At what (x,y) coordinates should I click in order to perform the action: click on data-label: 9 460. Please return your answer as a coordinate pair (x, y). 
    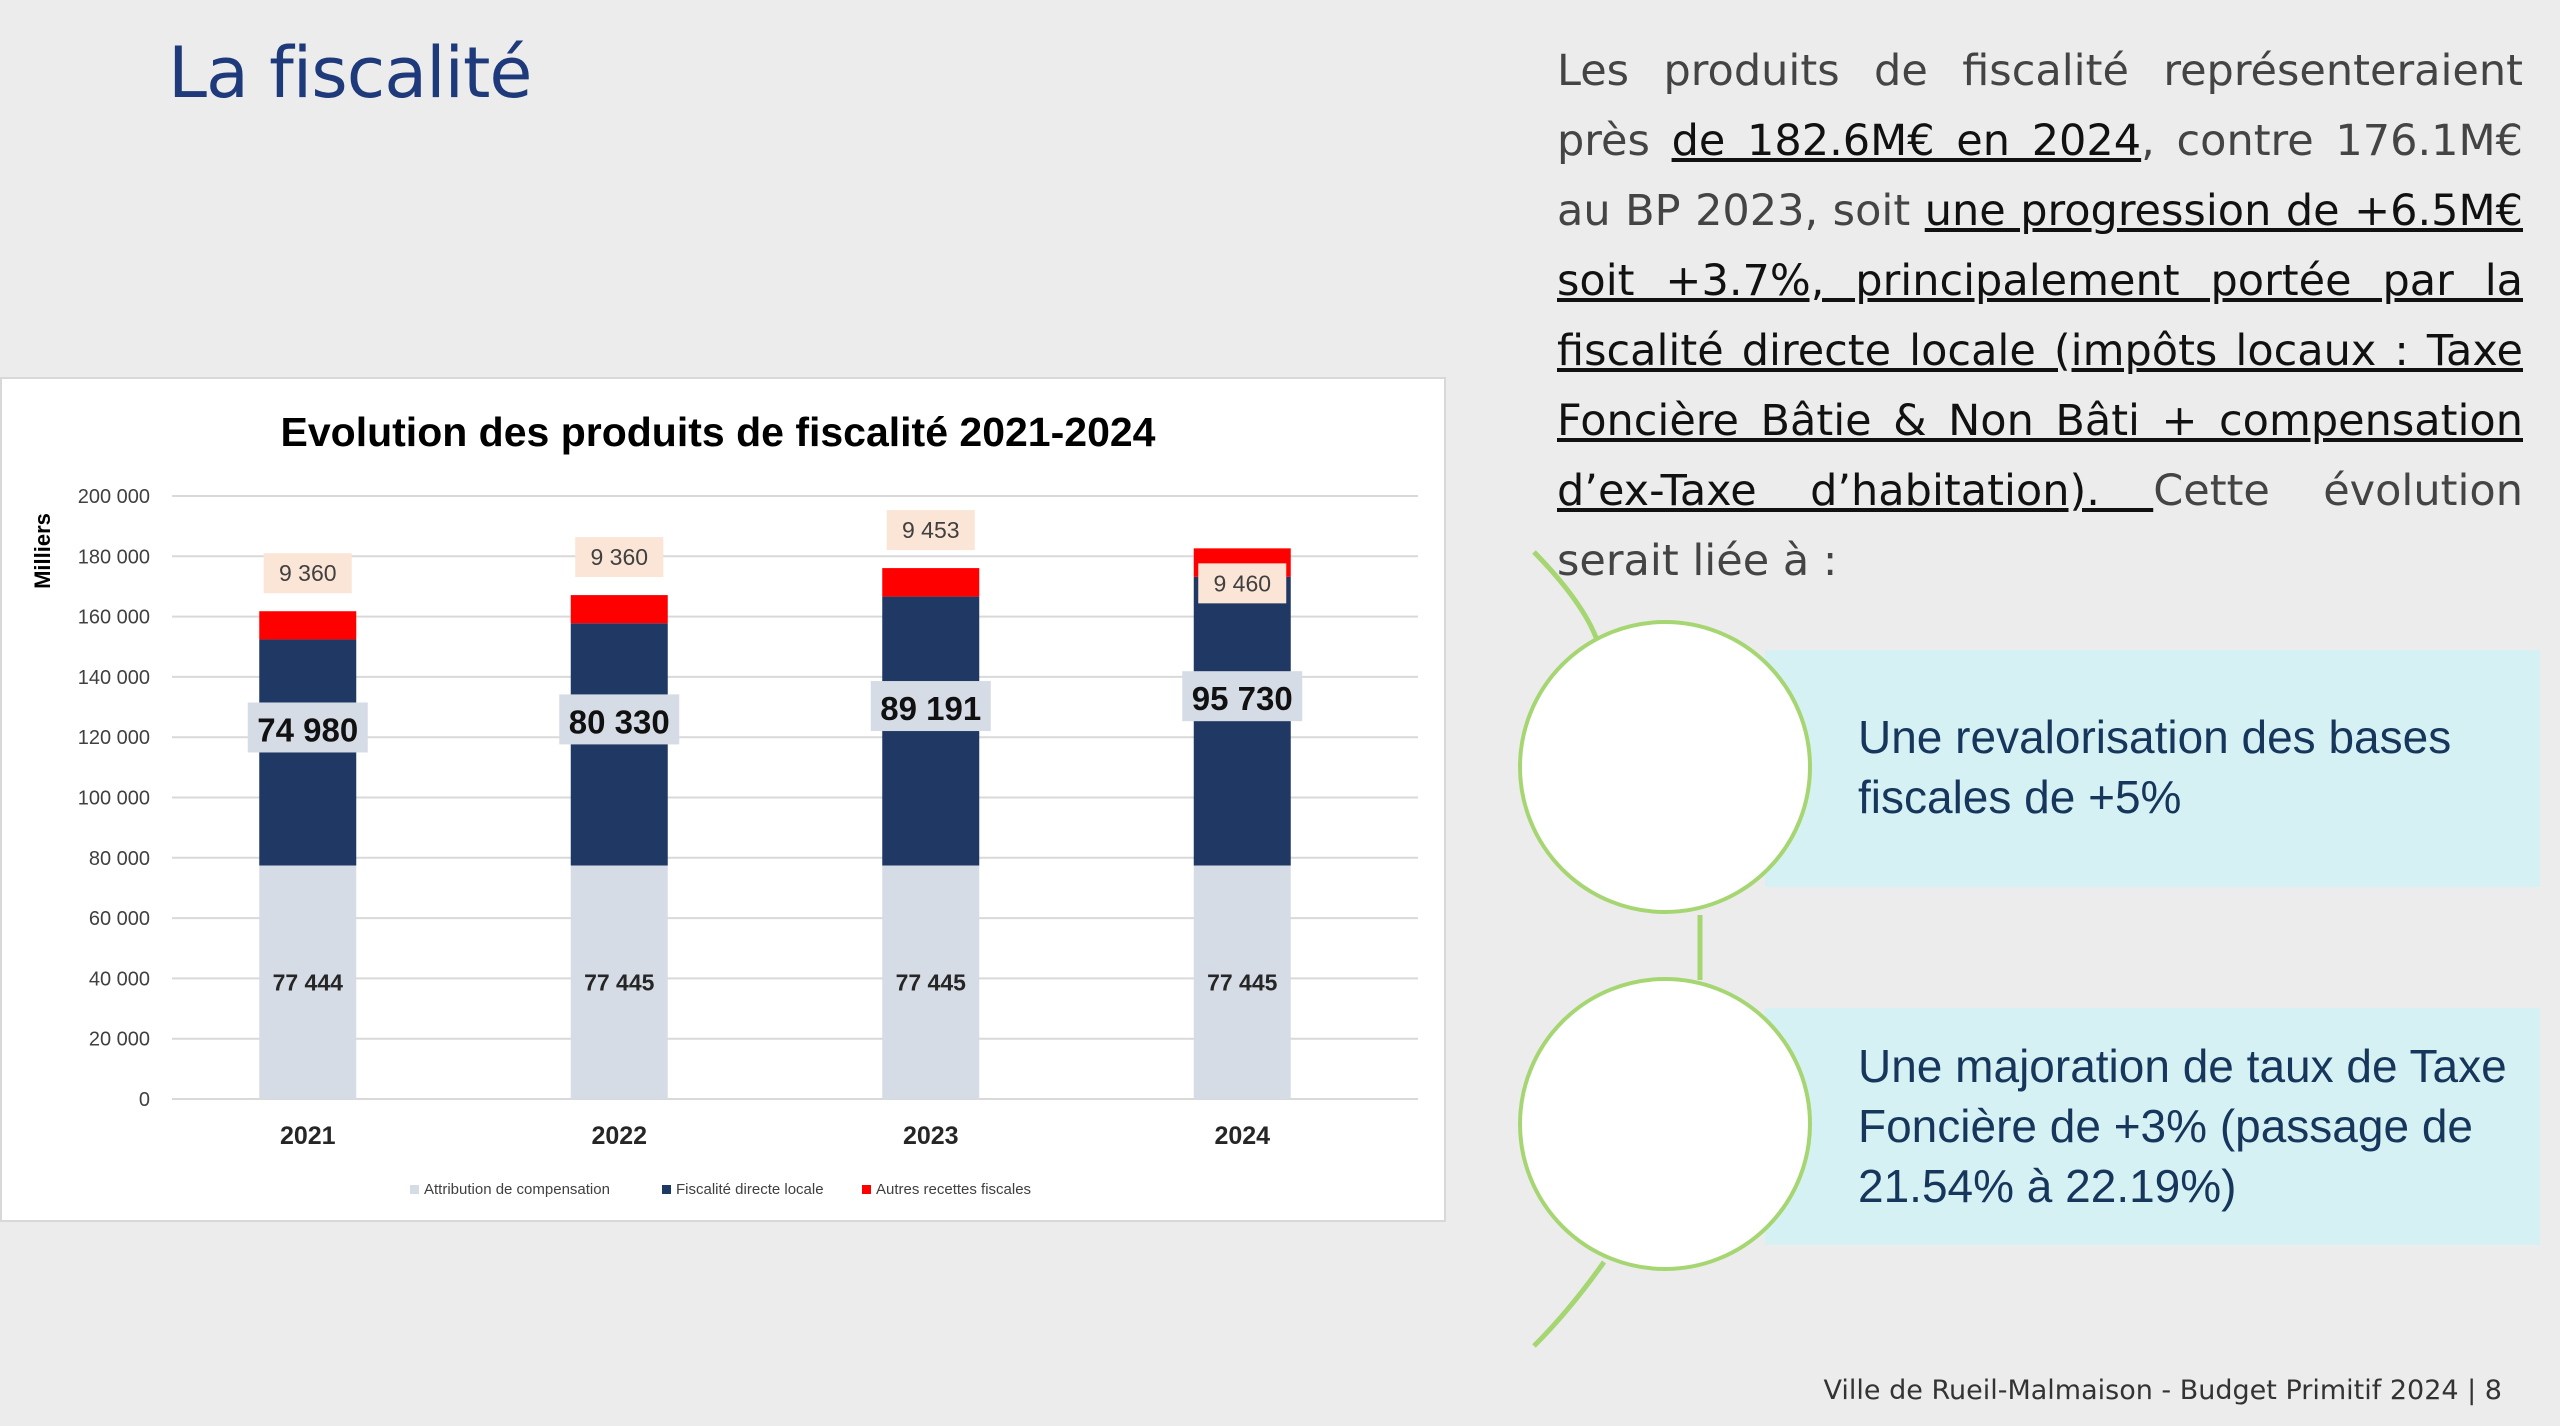
    Looking at the image, I should click on (1242, 583).